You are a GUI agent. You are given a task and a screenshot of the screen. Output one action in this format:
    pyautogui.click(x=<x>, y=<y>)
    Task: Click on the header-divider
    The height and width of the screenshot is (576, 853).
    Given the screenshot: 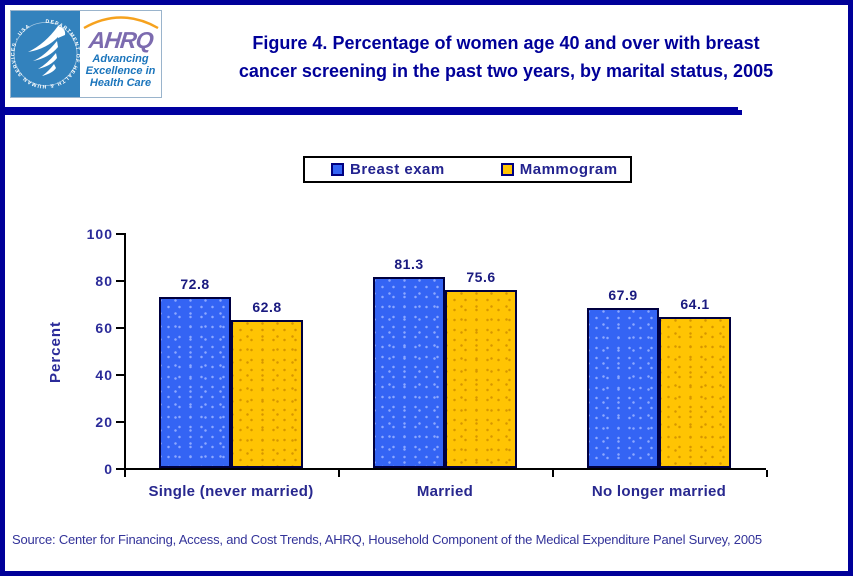 What is the action you would take?
    pyautogui.click(x=373, y=111)
    